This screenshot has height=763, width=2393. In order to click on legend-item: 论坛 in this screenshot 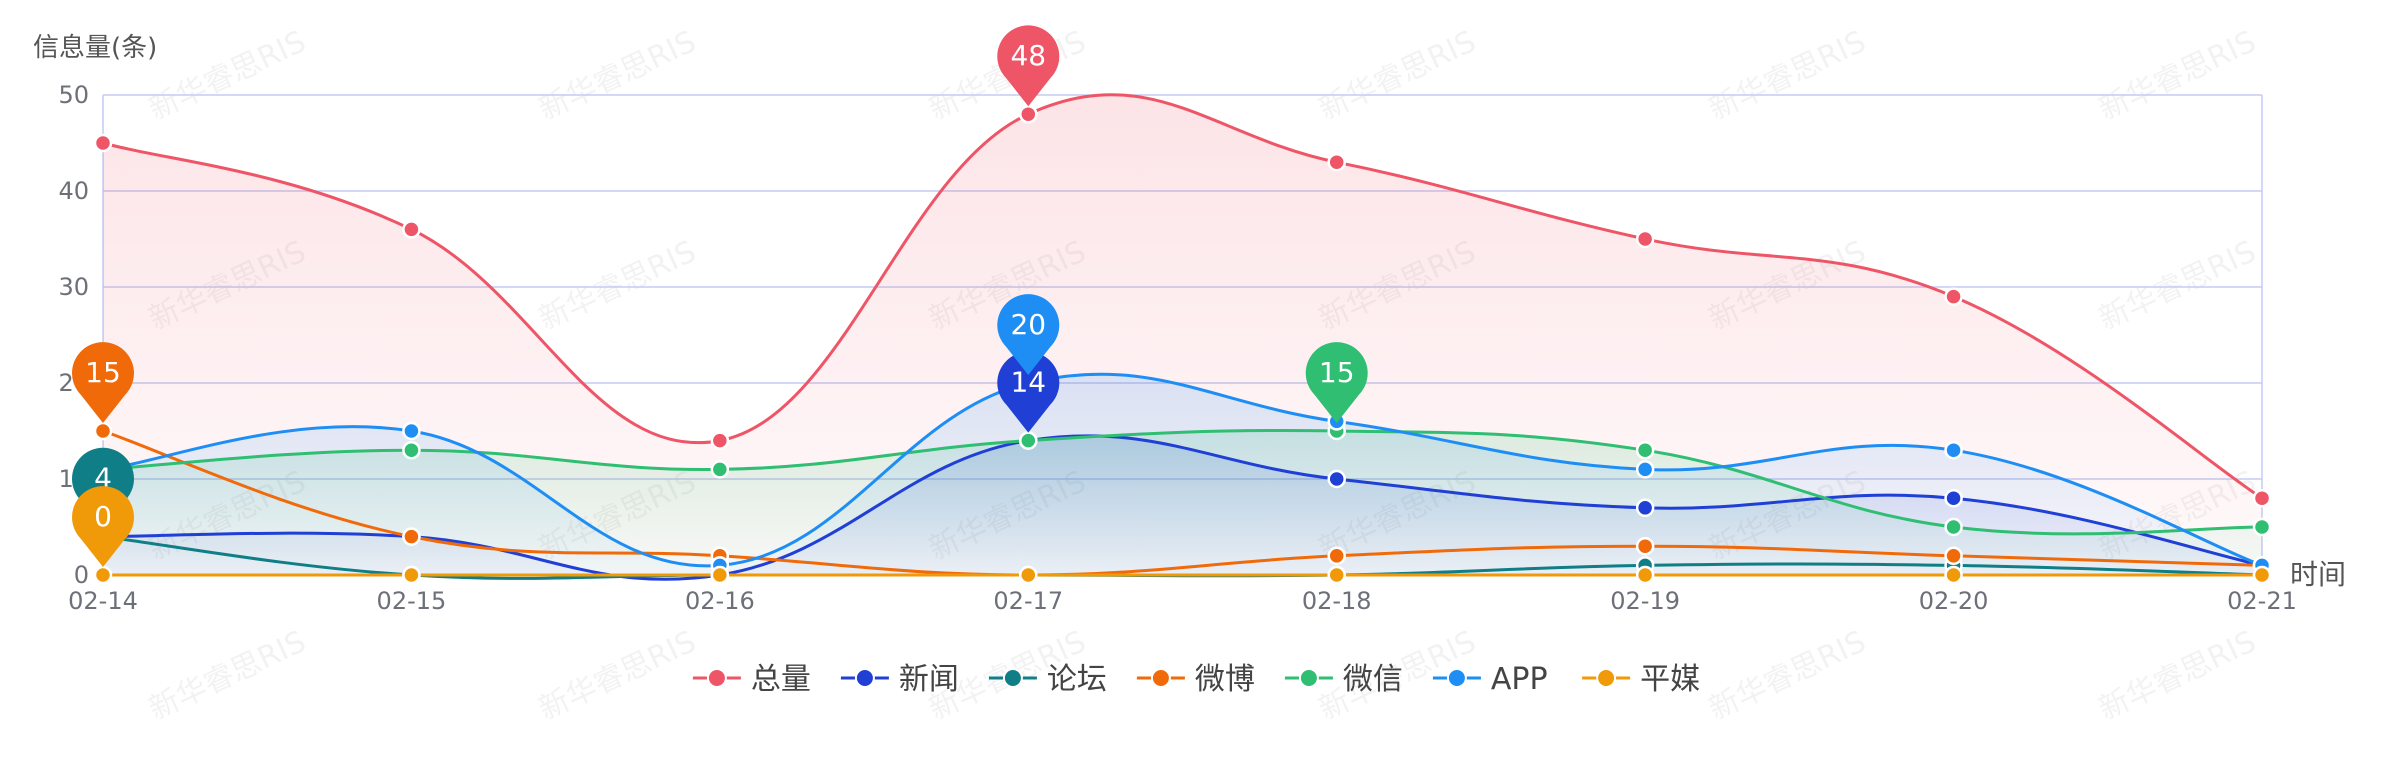, I will do `click(1047, 679)`.